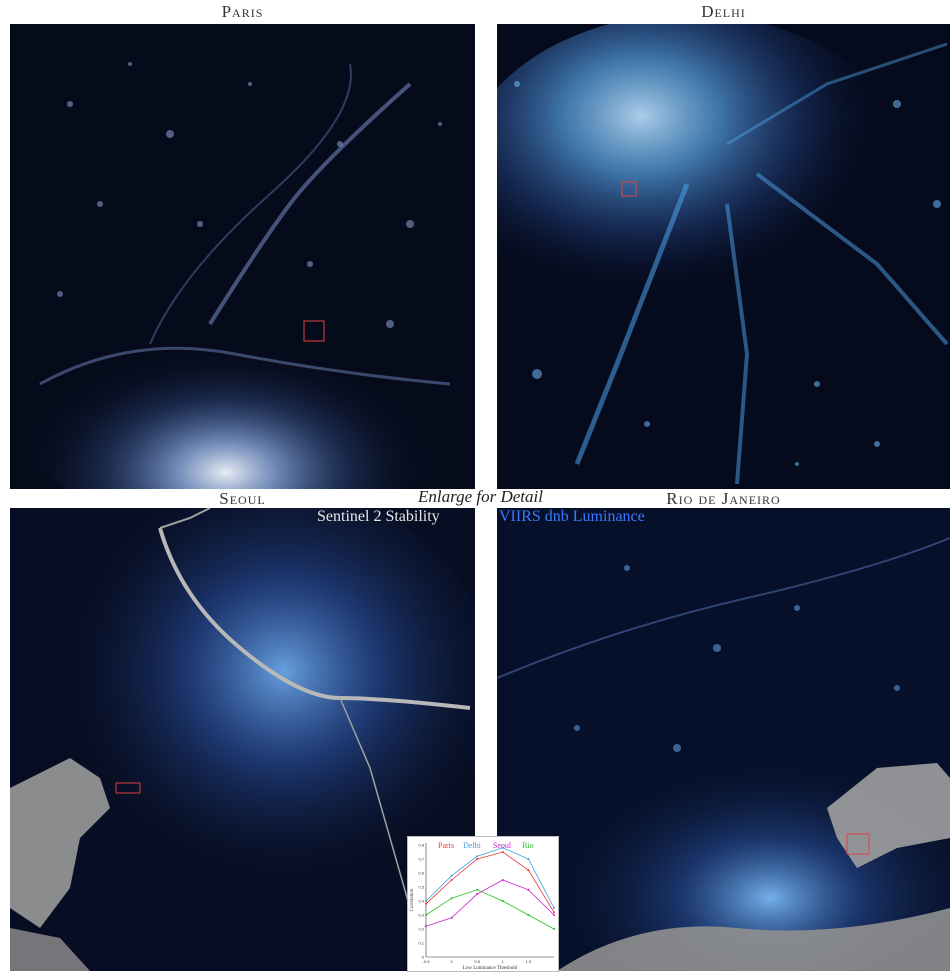 The image size is (950, 972). What do you see at coordinates (486, 845) in the screenshot?
I see `chart-legend: Paris Delhi Seoul Rio` at bounding box center [486, 845].